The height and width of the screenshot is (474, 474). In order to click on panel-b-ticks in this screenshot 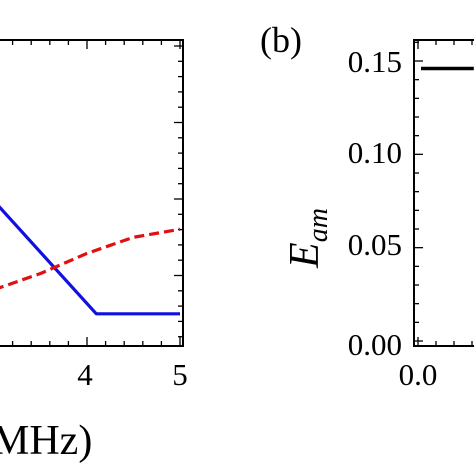, I will do `click(443, 193)`.